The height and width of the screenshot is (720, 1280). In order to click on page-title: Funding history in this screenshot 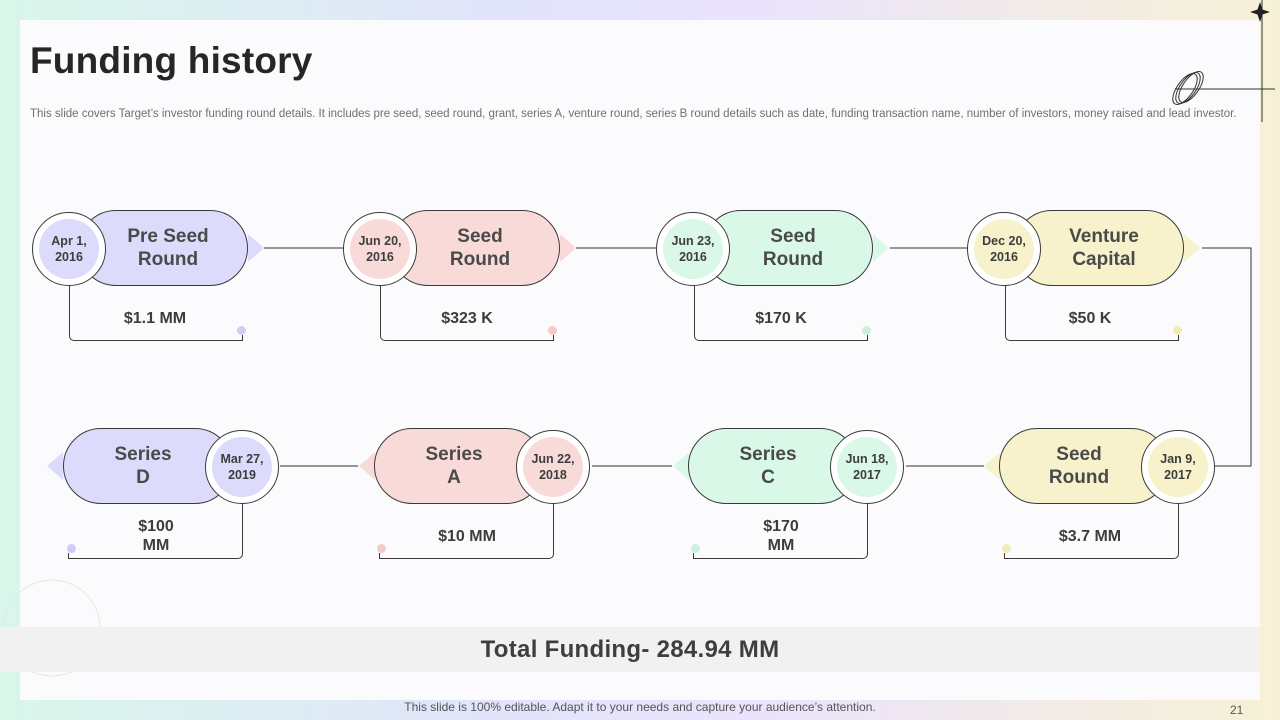, I will do `click(171, 60)`.